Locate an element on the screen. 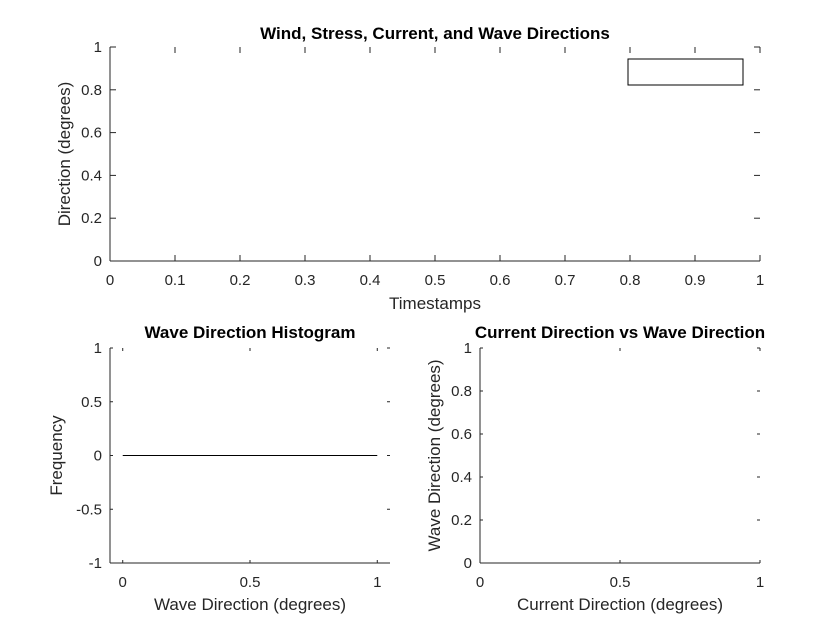 The image size is (840, 630). main-x-tick-label: 1 is located at coordinates (760, 280).